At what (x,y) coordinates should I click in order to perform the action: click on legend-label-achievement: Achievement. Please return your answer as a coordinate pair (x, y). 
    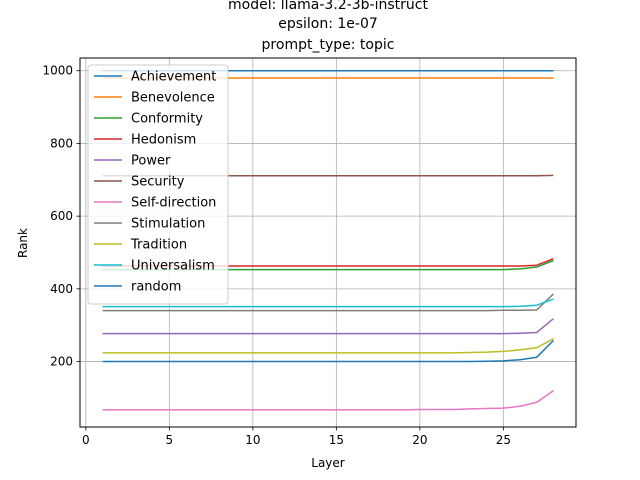
    Looking at the image, I should click on (173, 77).